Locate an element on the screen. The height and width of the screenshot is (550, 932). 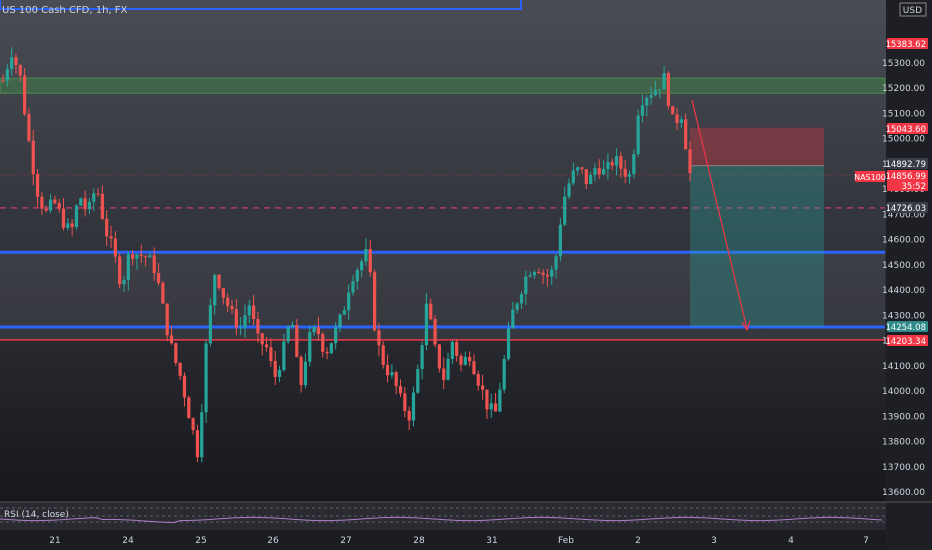
time-axis-panel is located at coordinates (443, 540).